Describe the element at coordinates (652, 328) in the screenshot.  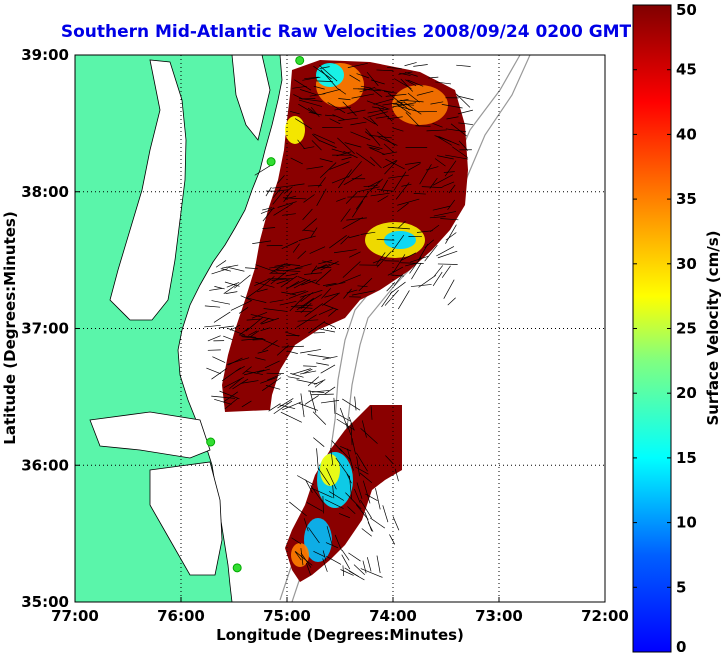
I see `colorbar` at that location.